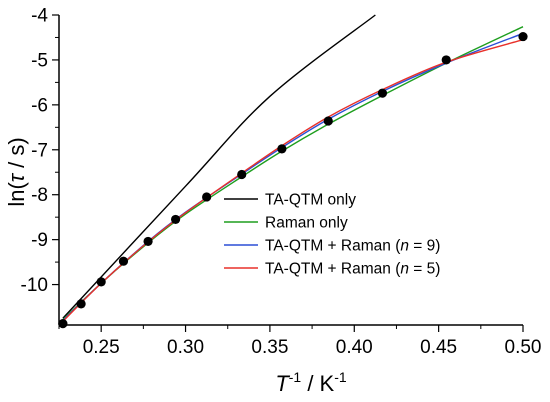 The image size is (550, 402). I want to click on x-tick-label: 0.40, so click(354, 347).